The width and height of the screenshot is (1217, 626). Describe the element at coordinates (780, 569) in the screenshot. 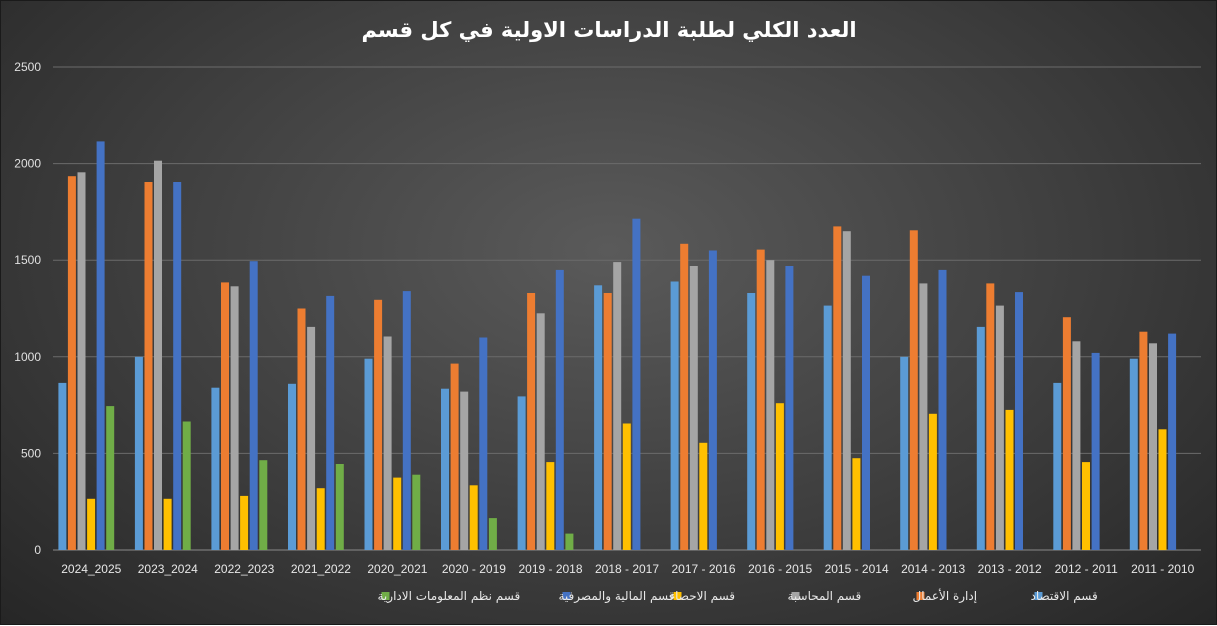

I see `x-category-label: 2016 - 2015` at that location.